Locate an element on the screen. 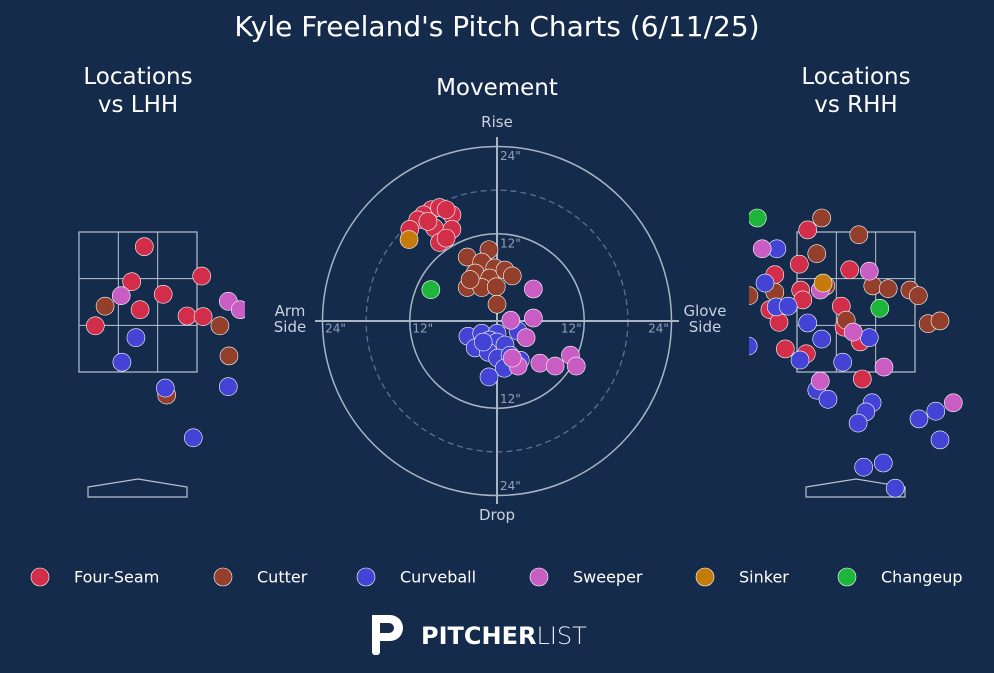  legend-label: Changeup is located at coordinates (922, 577).